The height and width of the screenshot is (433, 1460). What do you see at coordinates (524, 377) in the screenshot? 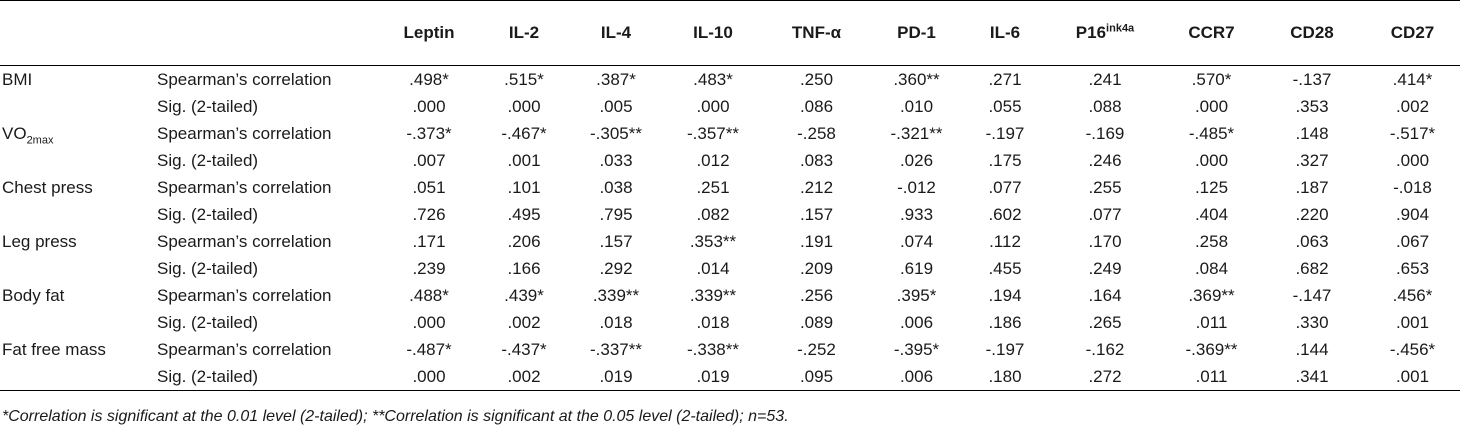
I see `table-cell: .002` at bounding box center [524, 377].